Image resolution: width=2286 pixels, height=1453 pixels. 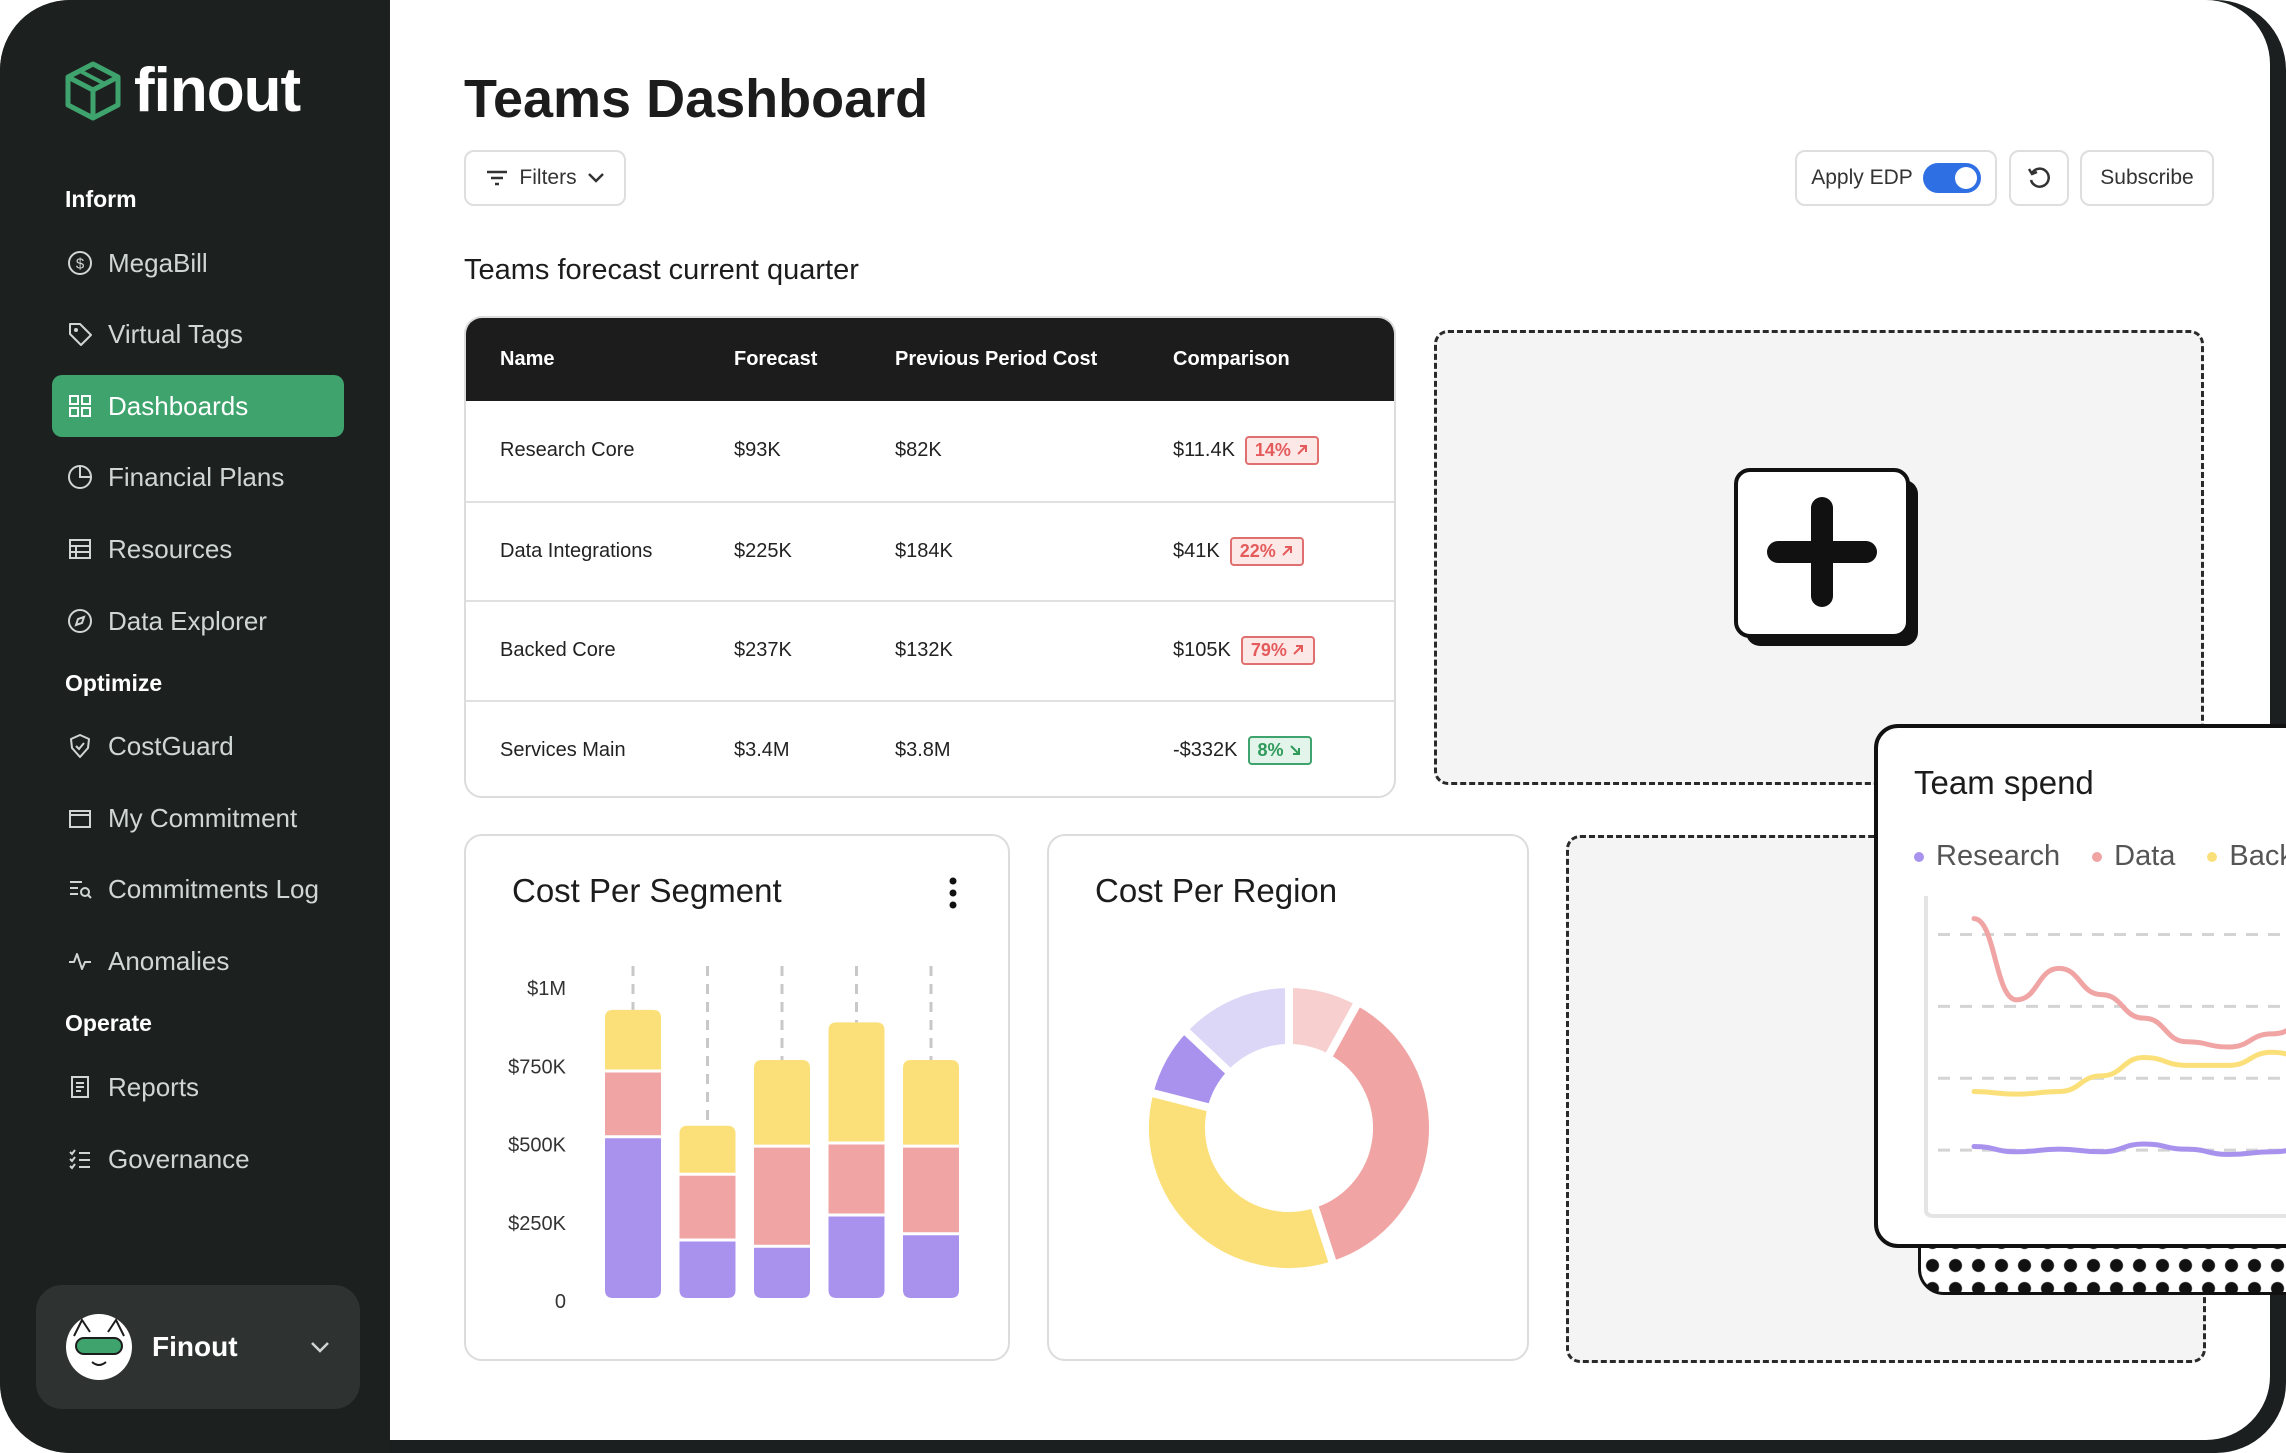 What do you see at coordinates (81, 890) in the screenshot?
I see `list-search-icon` at bounding box center [81, 890].